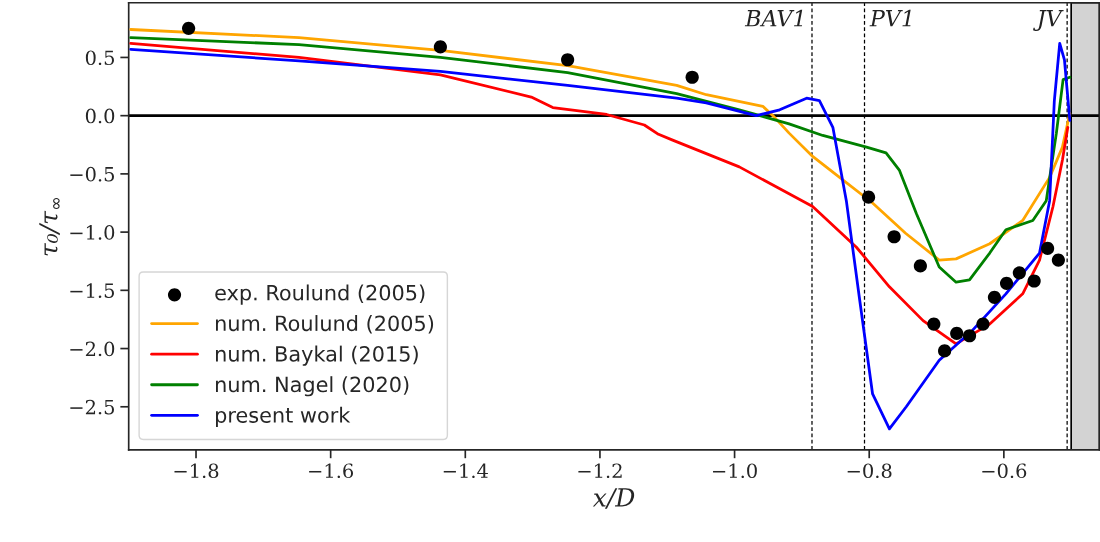 The height and width of the screenshot is (542, 1100). I want to click on ref-line-label: BAV1, so click(773, 18).